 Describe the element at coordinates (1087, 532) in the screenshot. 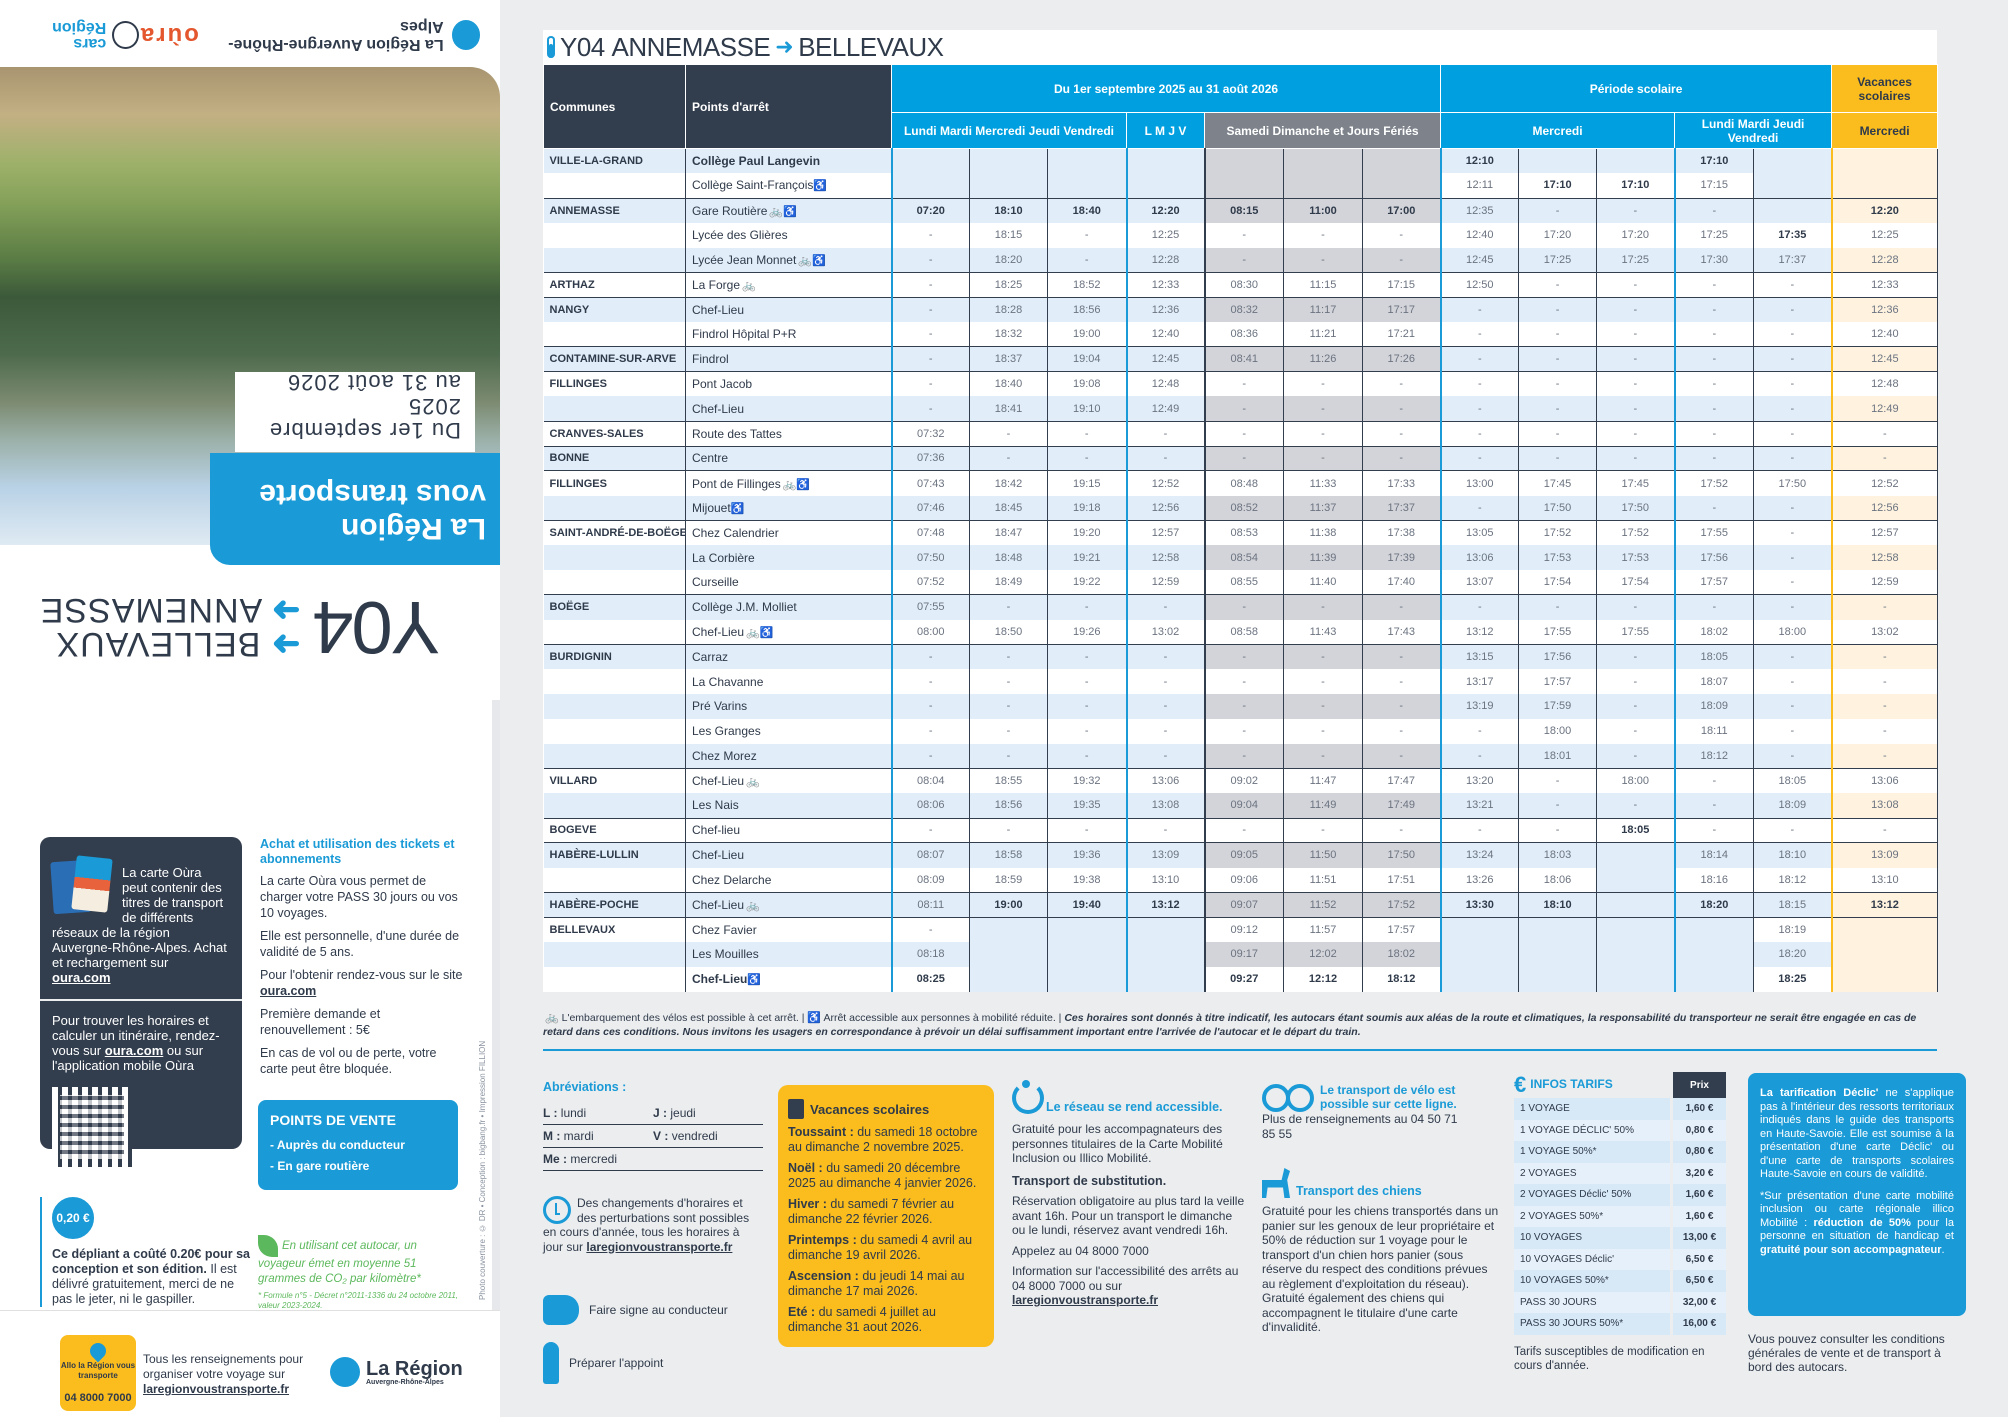

I see `time-cell: 19:20` at that location.